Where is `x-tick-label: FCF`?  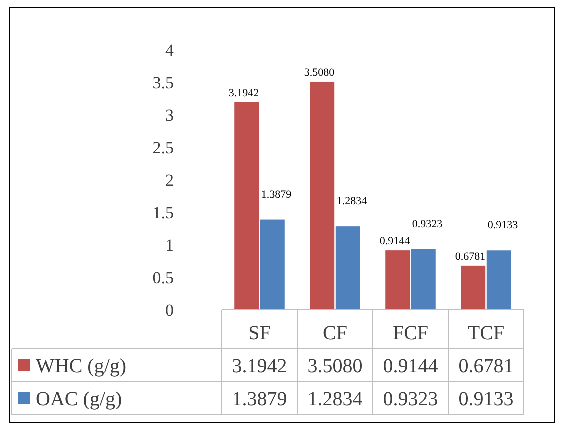
x-tick-label: FCF is located at coordinates (410, 333).